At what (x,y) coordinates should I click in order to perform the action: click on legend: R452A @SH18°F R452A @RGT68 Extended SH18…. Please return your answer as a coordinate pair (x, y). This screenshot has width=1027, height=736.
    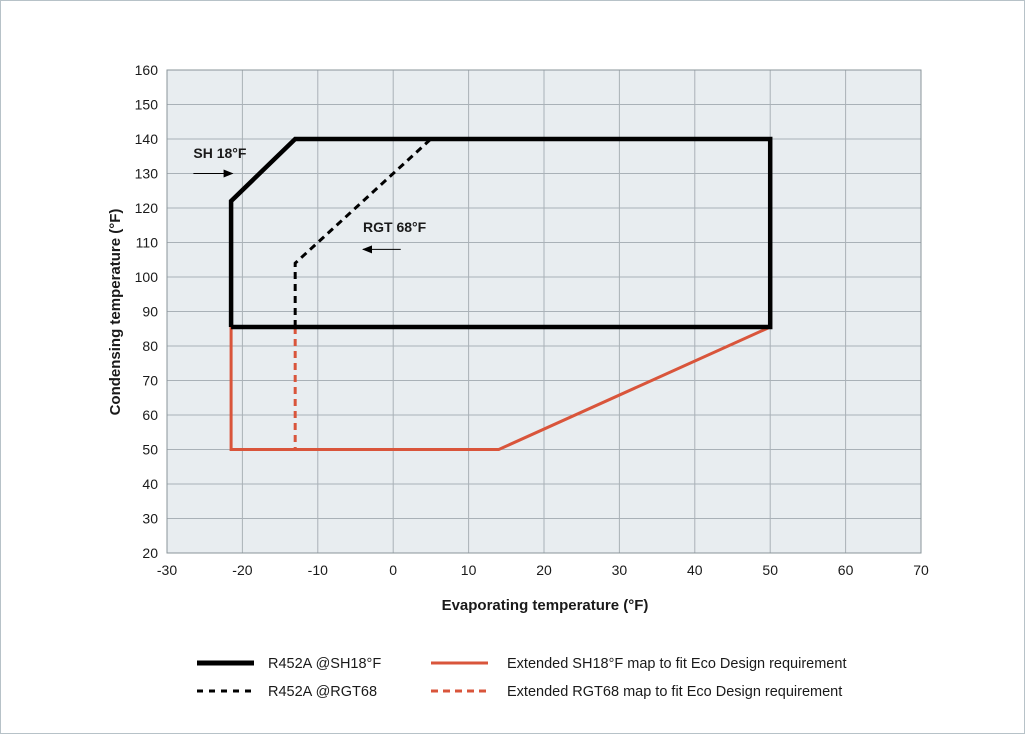
    Looking at the image, I should click on (521, 678).